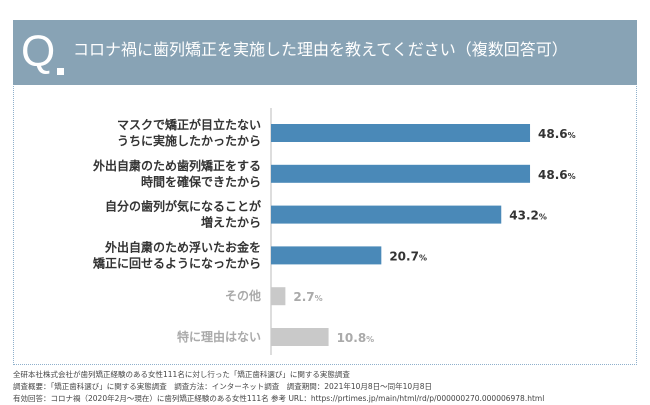 Image resolution: width=650 pixels, height=405 pixels. Describe the element at coordinates (189, 124) in the screenshot. I see `category-label: マスクで矯正が目立たない` at that location.